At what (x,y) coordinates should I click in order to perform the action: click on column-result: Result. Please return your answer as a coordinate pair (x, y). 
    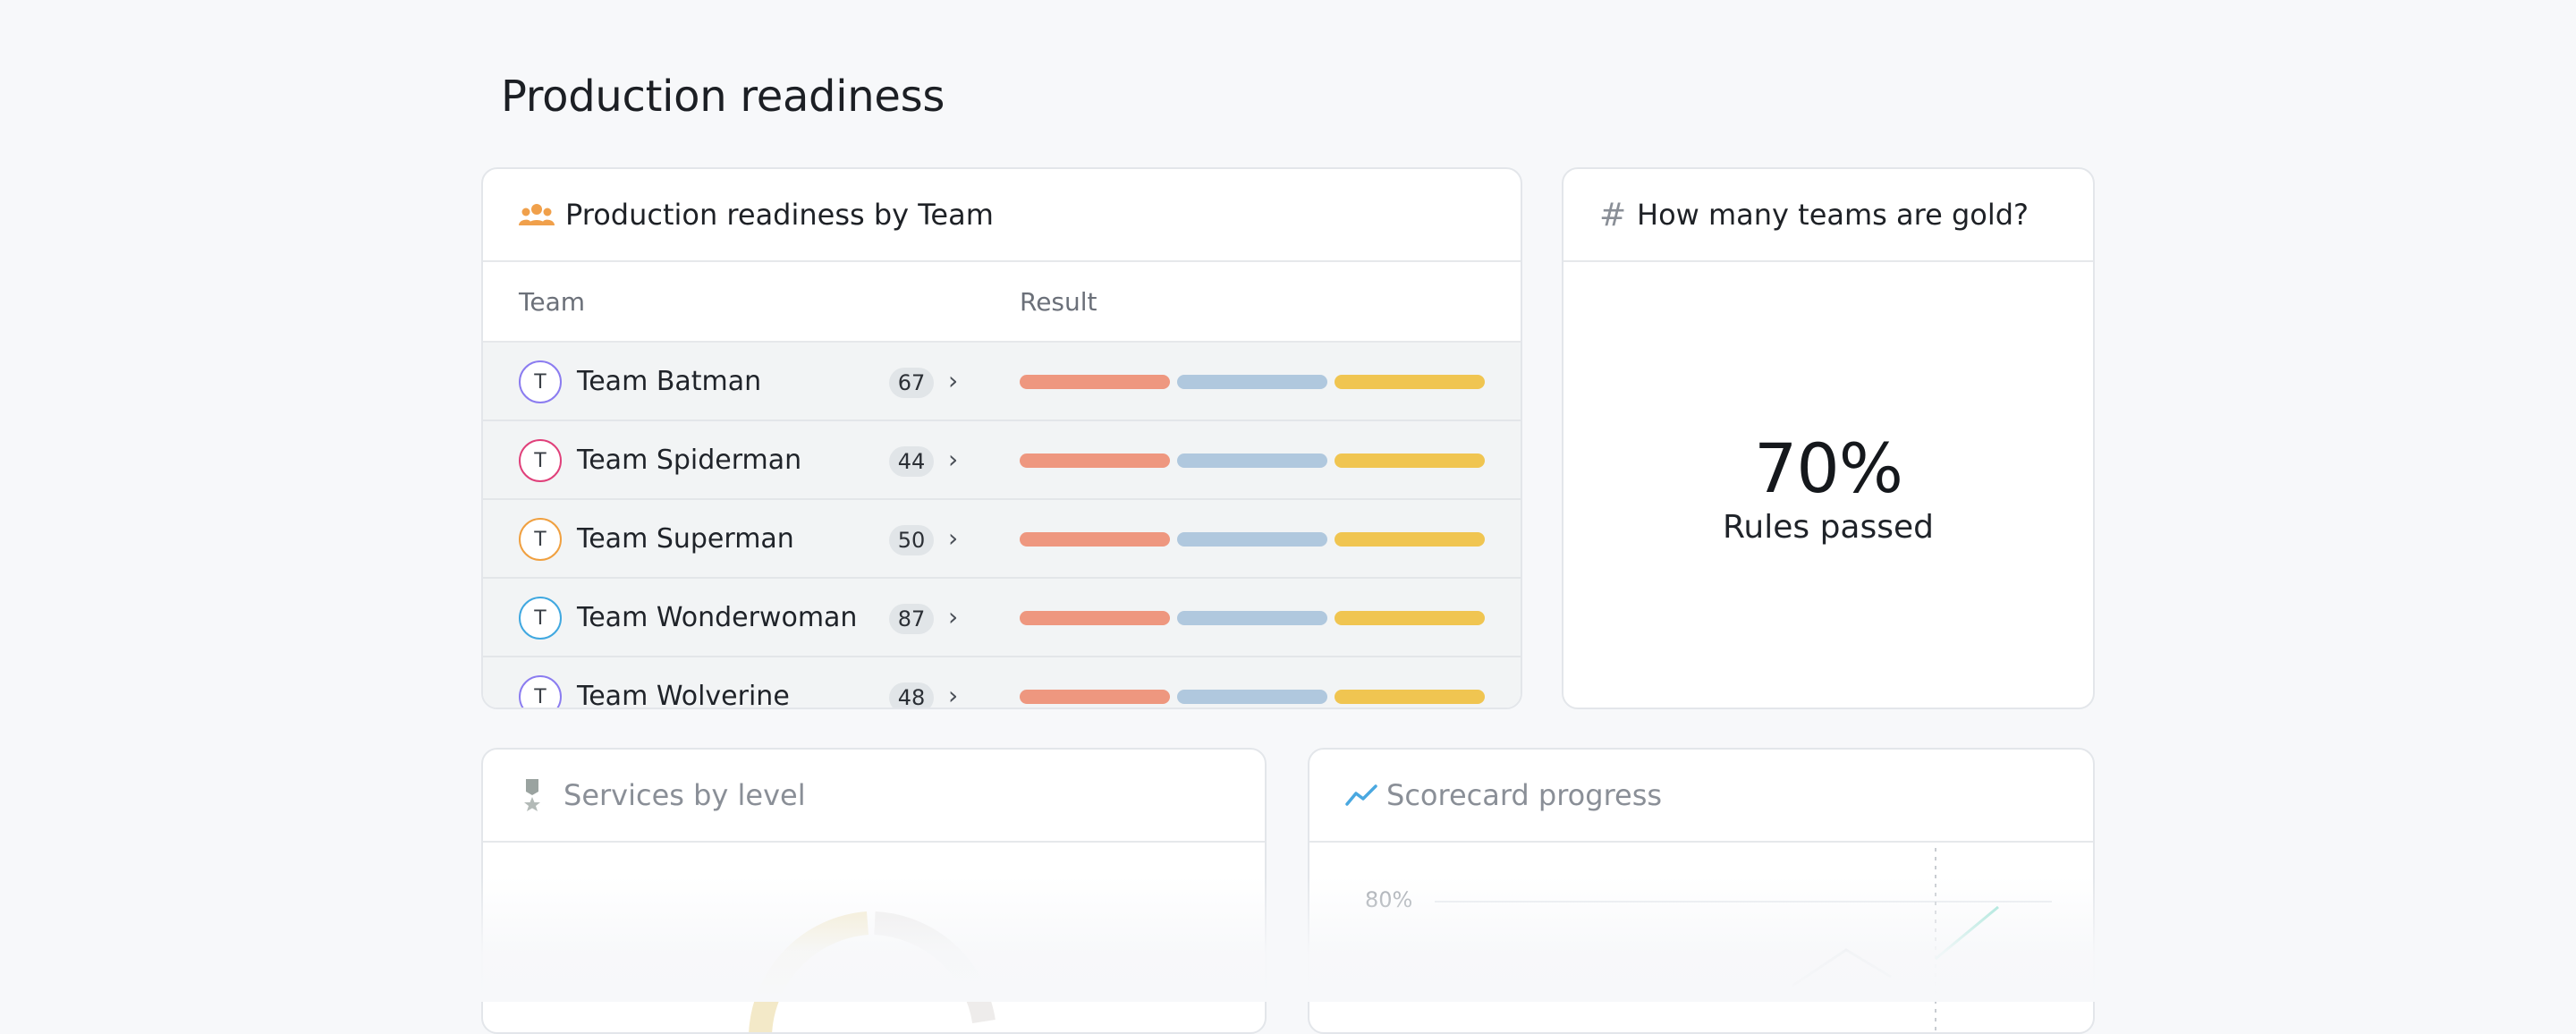
    Looking at the image, I should click on (1058, 302).